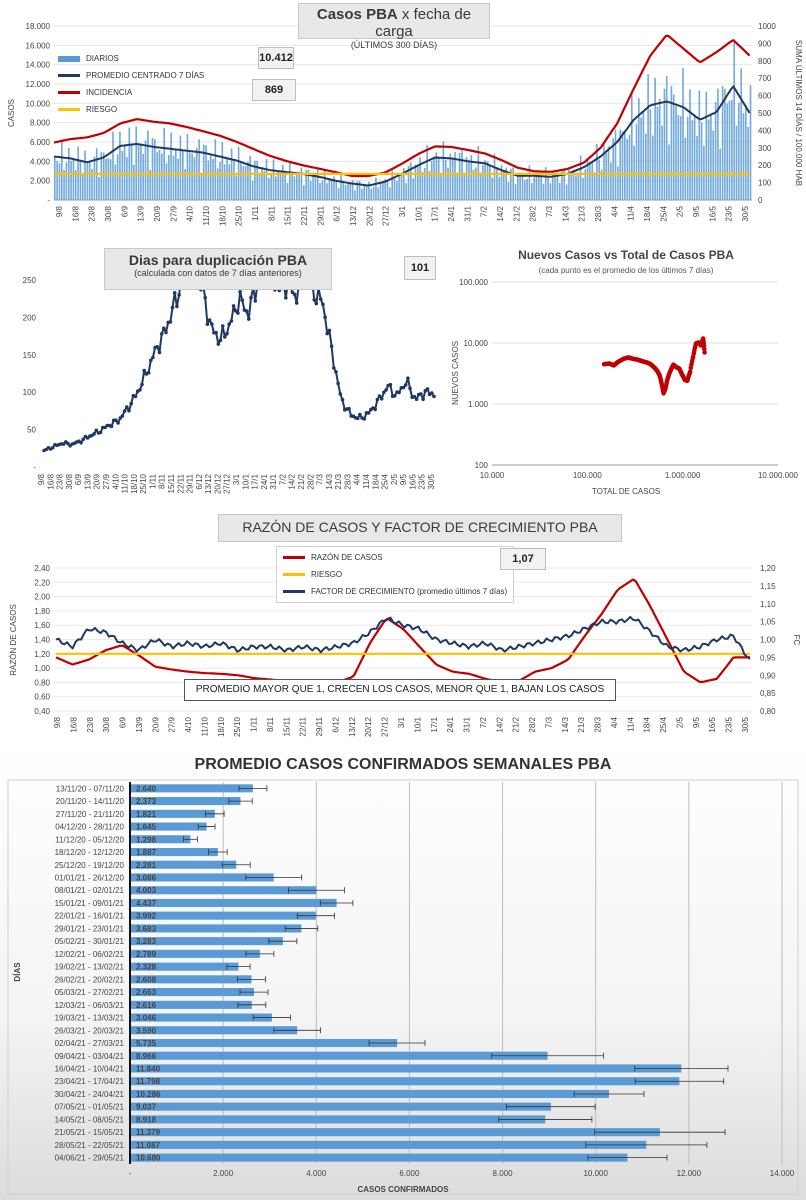 This screenshot has width=806, height=1200. Describe the element at coordinates (130, 1173) in the screenshot. I see `x-tick-label: -` at that location.